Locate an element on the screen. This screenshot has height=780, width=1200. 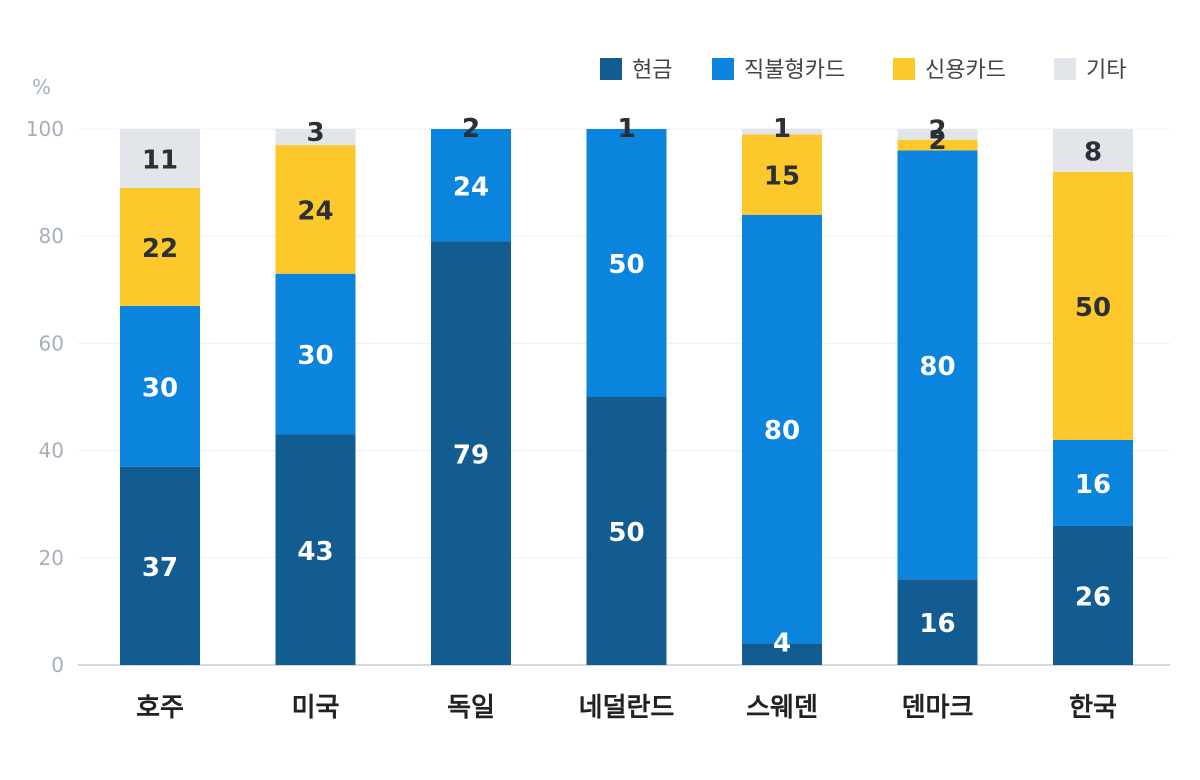
data-label: 37 is located at coordinates (160, 568).